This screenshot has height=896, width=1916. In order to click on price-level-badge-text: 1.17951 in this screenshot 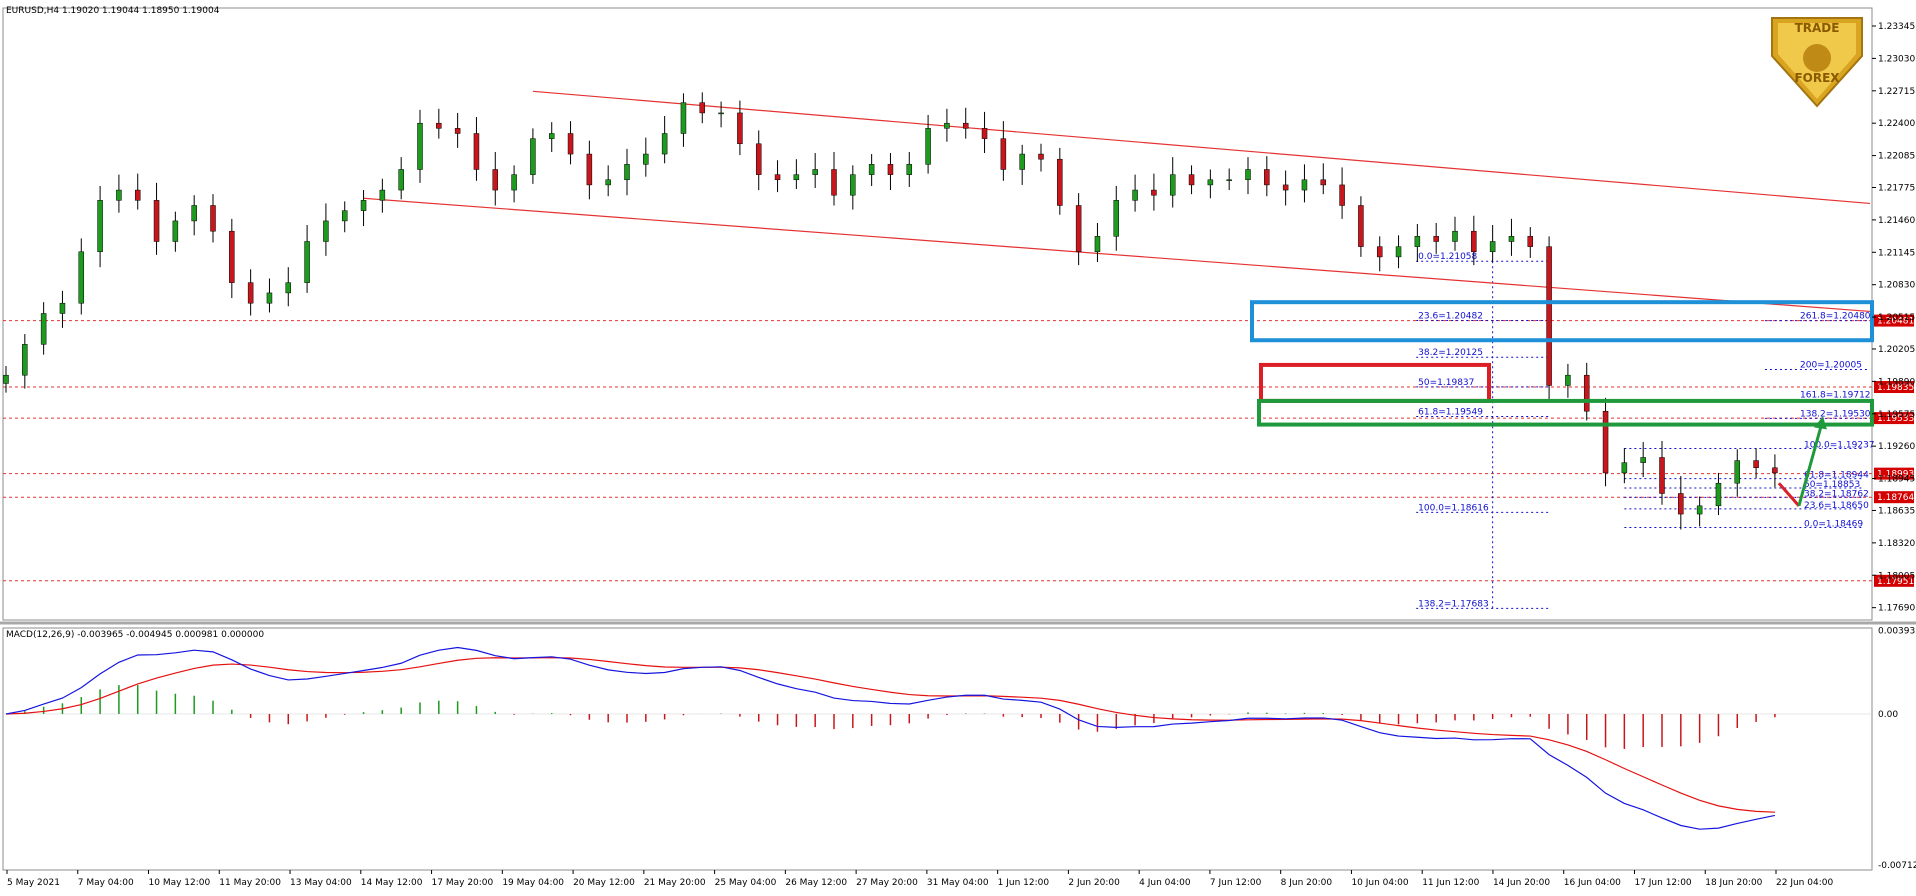, I will do `click(1895, 582)`.